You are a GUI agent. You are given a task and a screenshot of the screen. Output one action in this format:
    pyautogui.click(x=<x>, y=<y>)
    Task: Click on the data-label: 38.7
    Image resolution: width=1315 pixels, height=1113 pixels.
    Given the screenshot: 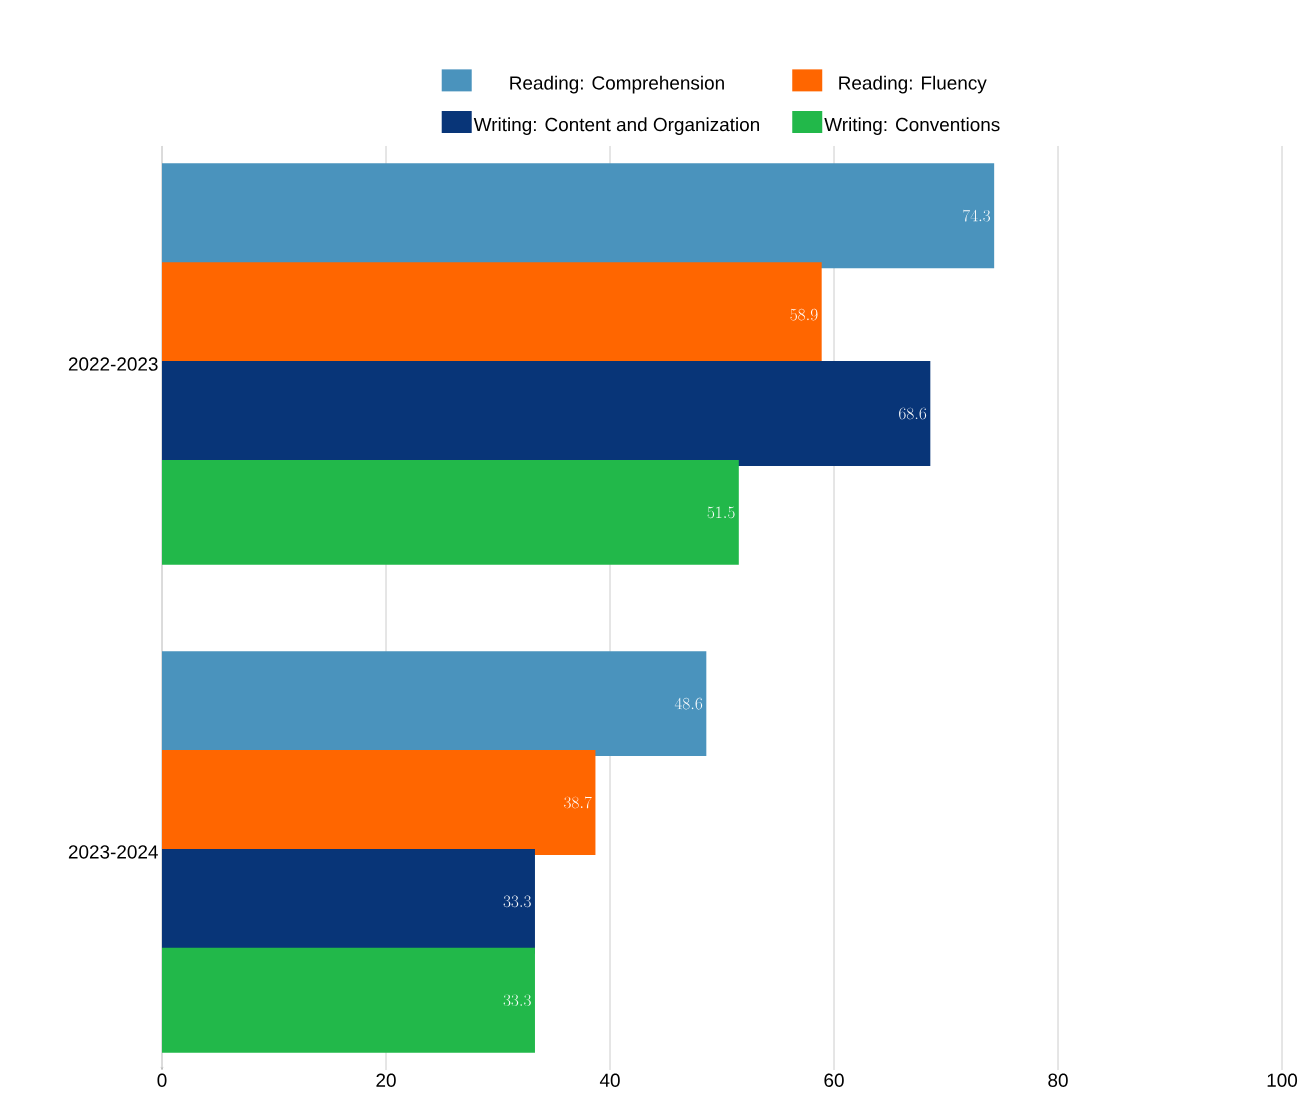 What is the action you would take?
    pyautogui.click(x=578, y=802)
    